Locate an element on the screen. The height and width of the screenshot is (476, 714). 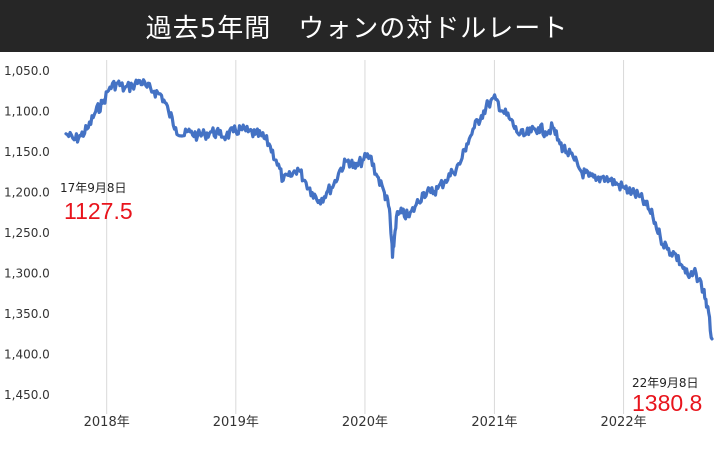
annotation-end-value: 1380.8 is located at coordinates (667, 403).